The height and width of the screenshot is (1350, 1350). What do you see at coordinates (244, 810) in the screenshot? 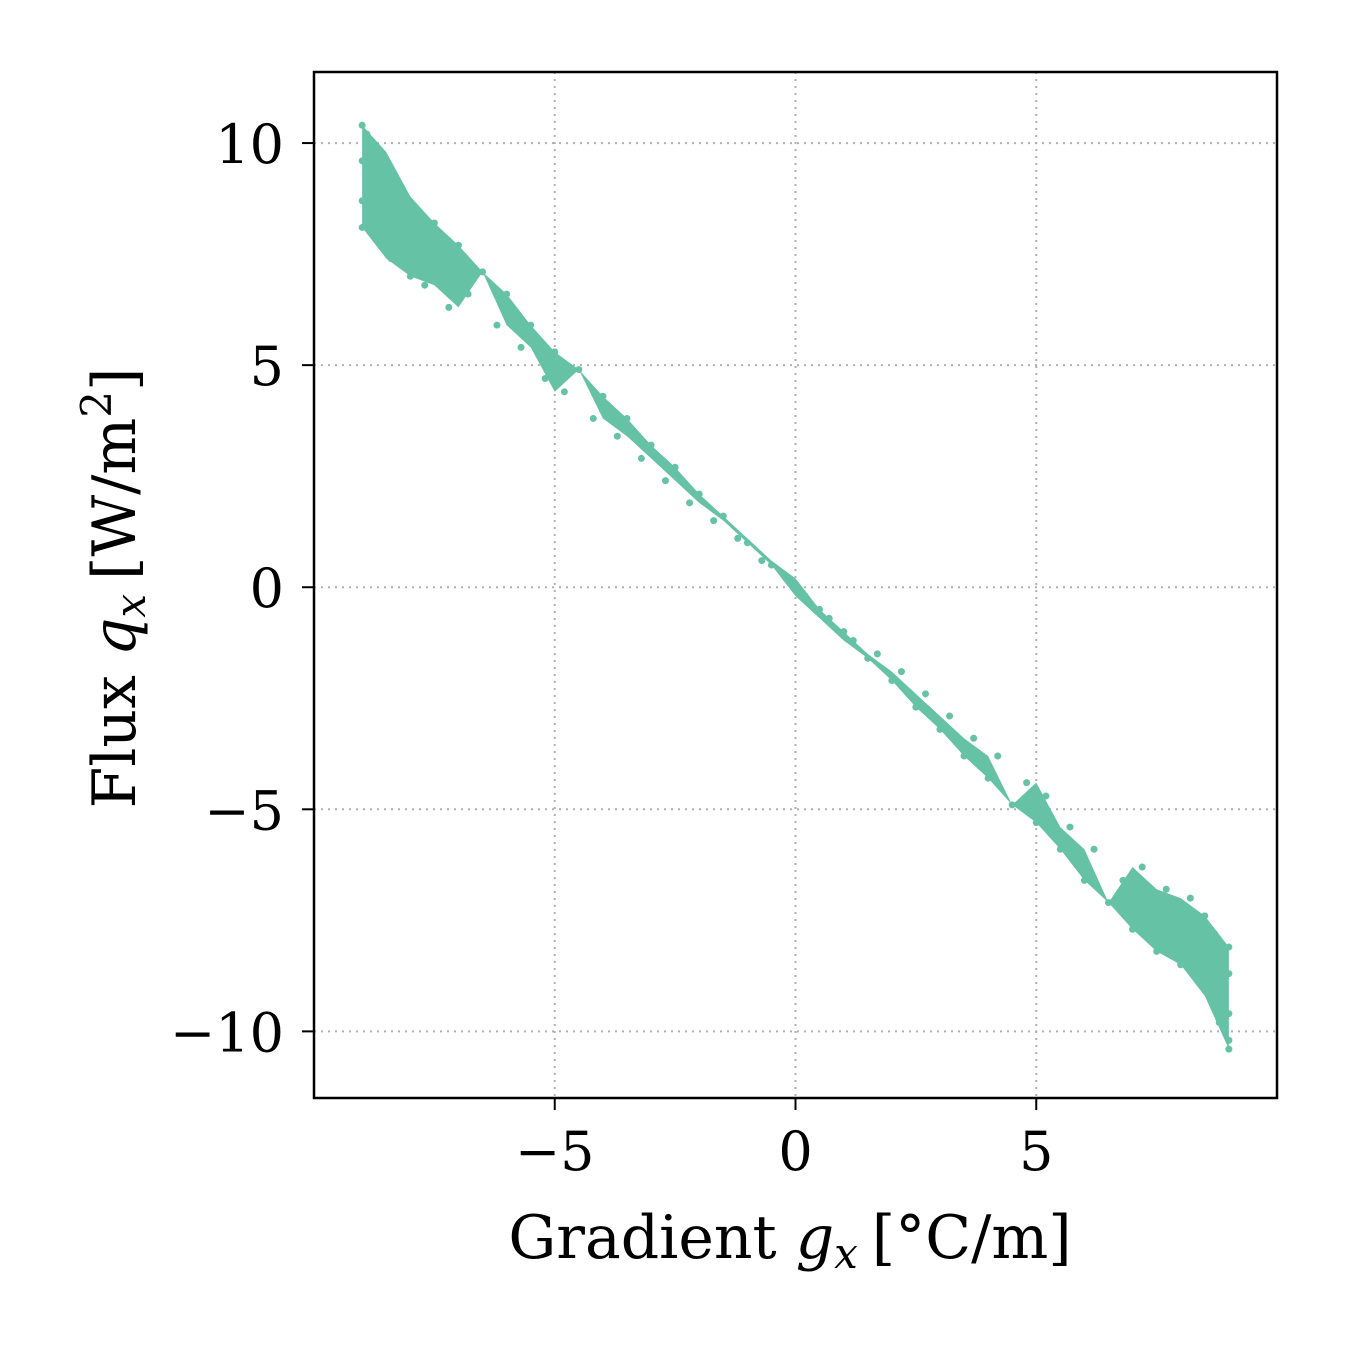
I see `y-tick-label: −5` at bounding box center [244, 810].